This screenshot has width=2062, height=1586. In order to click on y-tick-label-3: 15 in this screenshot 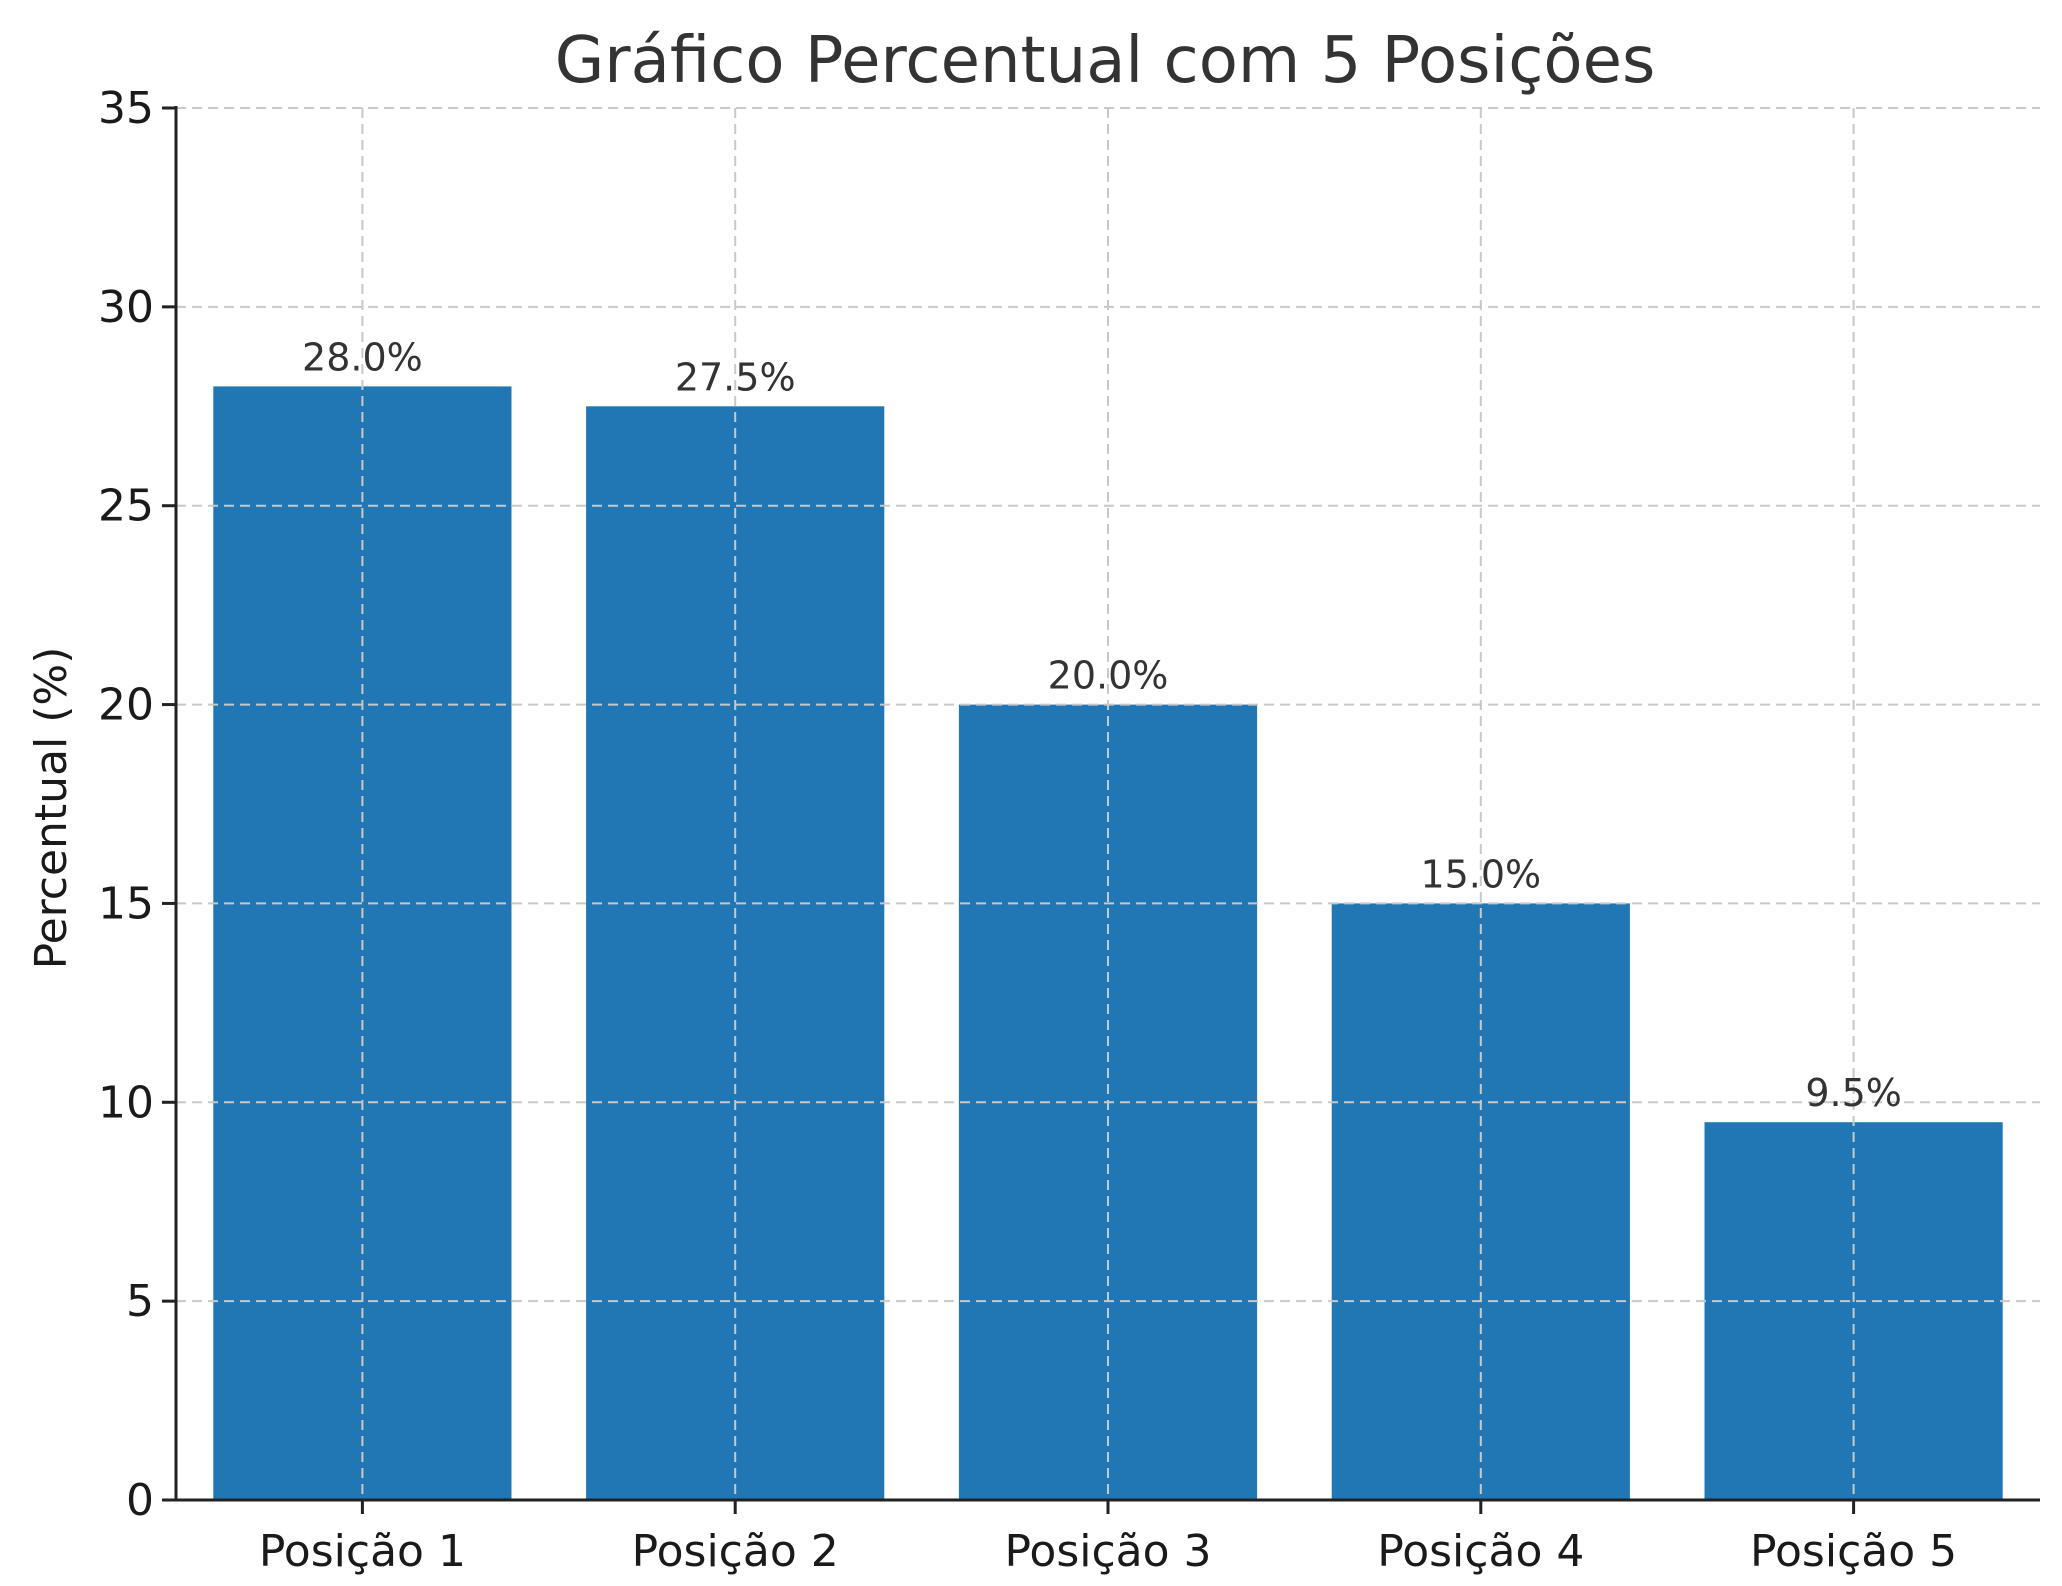, I will do `click(126, 903)`.